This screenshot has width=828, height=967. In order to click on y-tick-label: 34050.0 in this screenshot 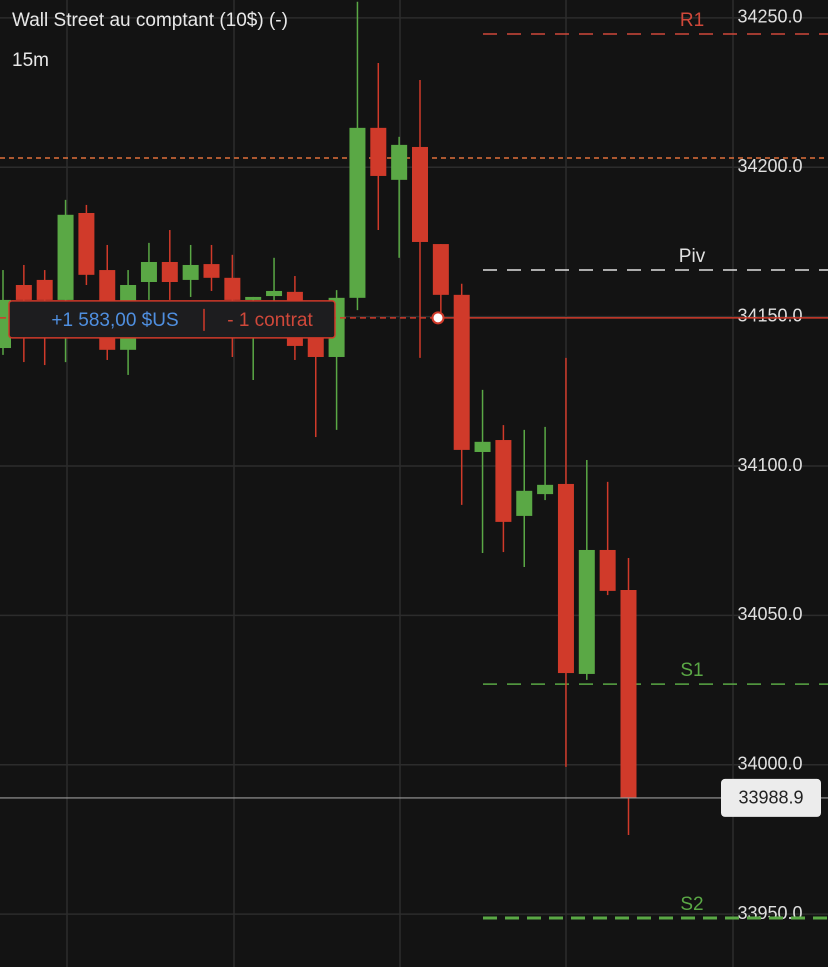, I will do `click(769, 614)`.